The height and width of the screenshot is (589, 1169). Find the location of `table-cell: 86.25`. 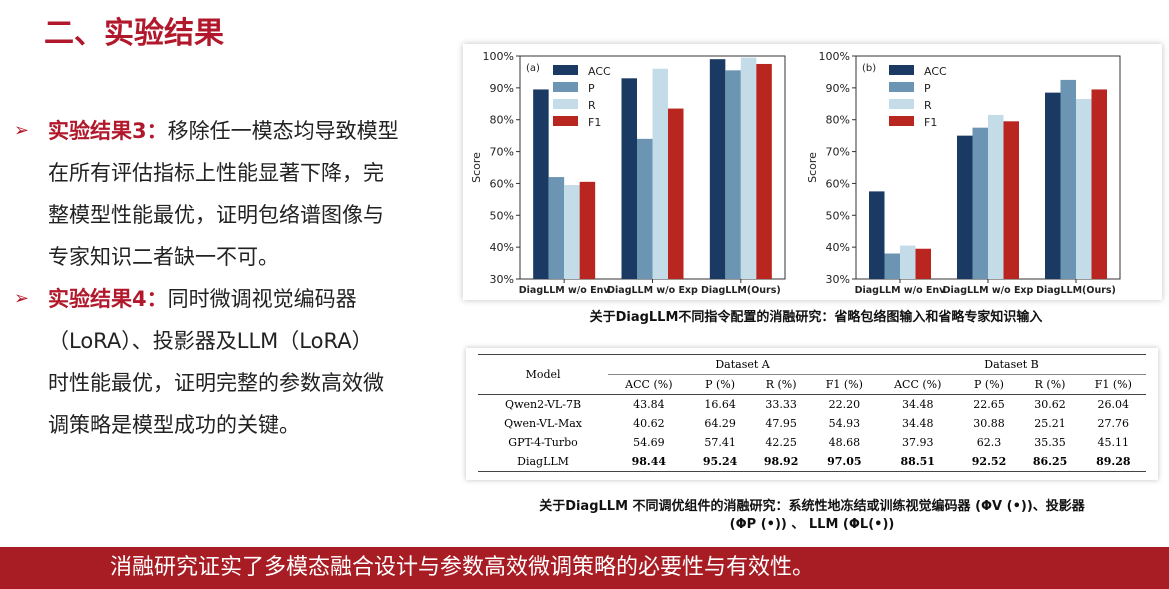

table-cell: 86.25 is located at coordinates (1050, 461).